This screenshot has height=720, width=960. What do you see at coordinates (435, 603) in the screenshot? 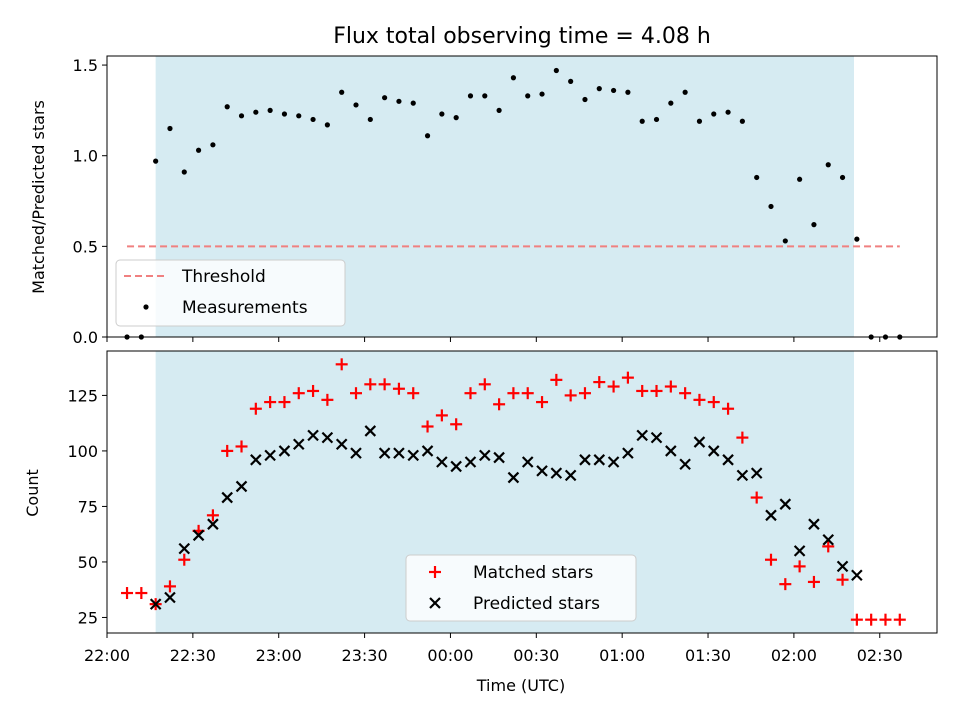
I see `legend-predicted-swatch` at bounding box center [435, 603].